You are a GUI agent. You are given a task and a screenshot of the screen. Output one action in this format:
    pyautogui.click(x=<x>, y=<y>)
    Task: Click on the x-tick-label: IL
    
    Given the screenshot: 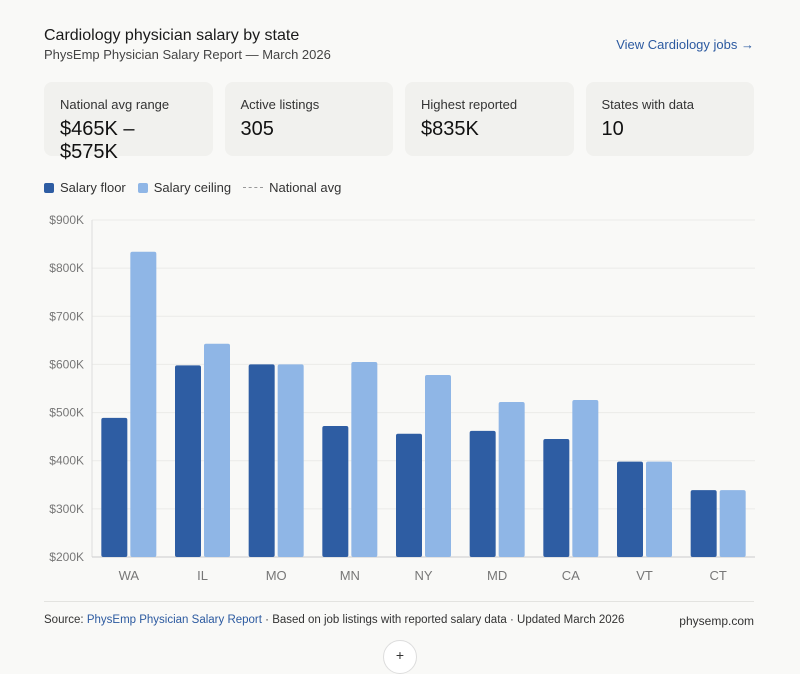 What is the action you would take?
    pyautogui.click(x=202, y=575)
    